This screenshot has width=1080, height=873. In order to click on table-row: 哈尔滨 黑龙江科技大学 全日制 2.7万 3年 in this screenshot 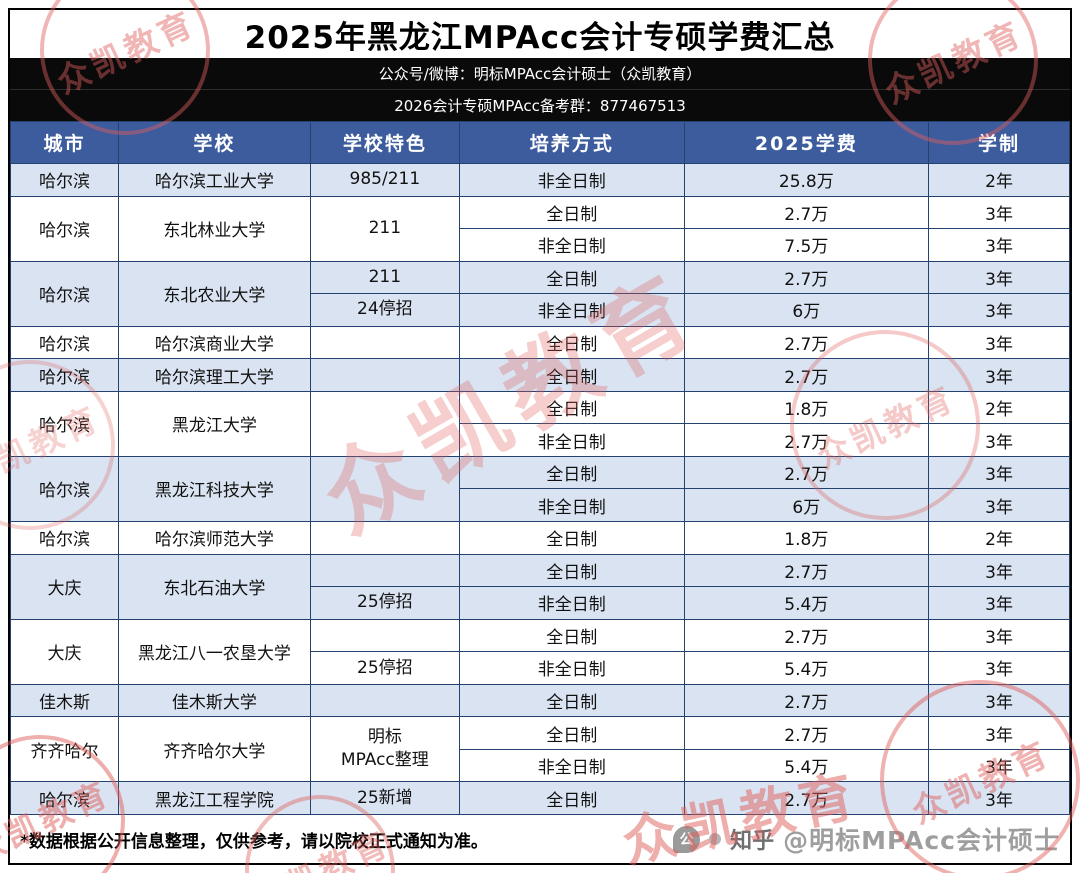, I will do `click(540, 489)`.